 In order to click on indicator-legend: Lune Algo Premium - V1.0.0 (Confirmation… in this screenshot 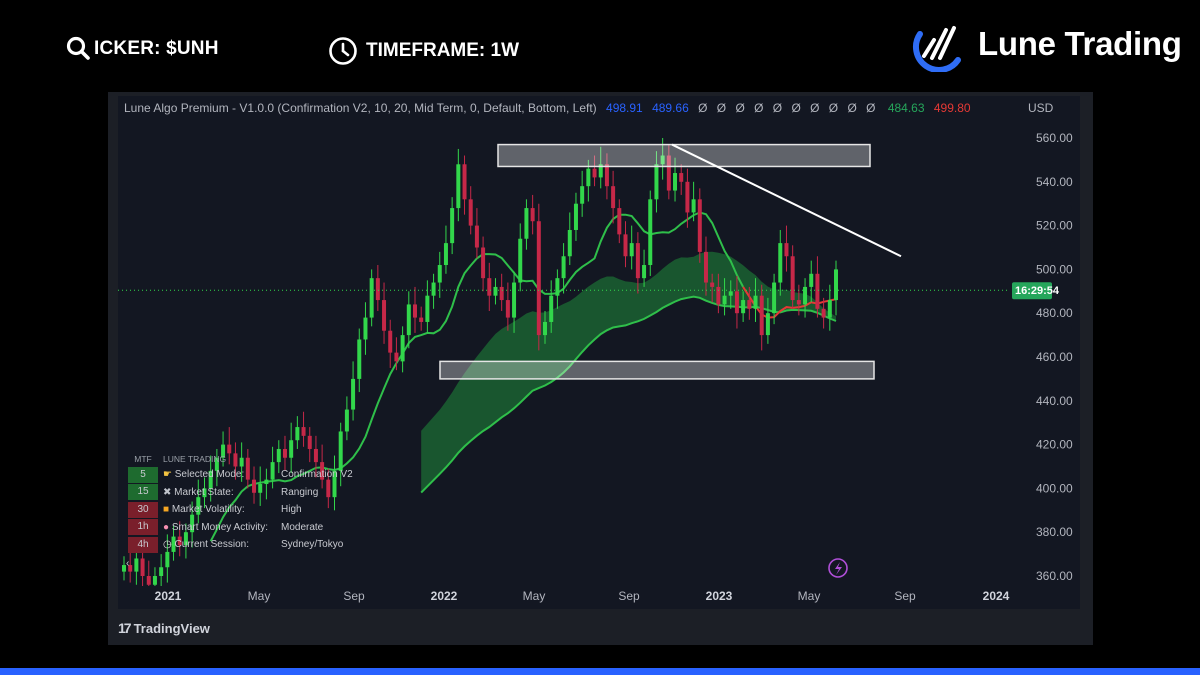, I will do `click(547, 108)`.